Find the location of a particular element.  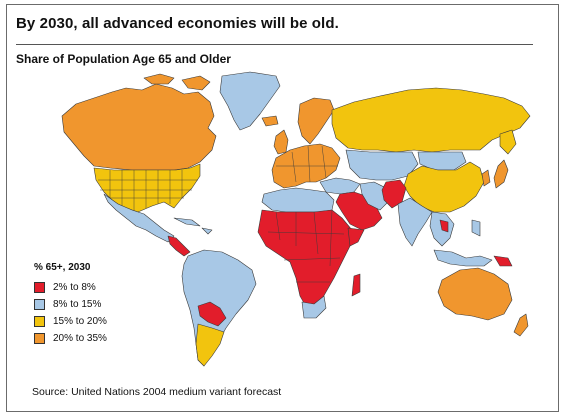

region-japan is located at coordinates (501, 174).